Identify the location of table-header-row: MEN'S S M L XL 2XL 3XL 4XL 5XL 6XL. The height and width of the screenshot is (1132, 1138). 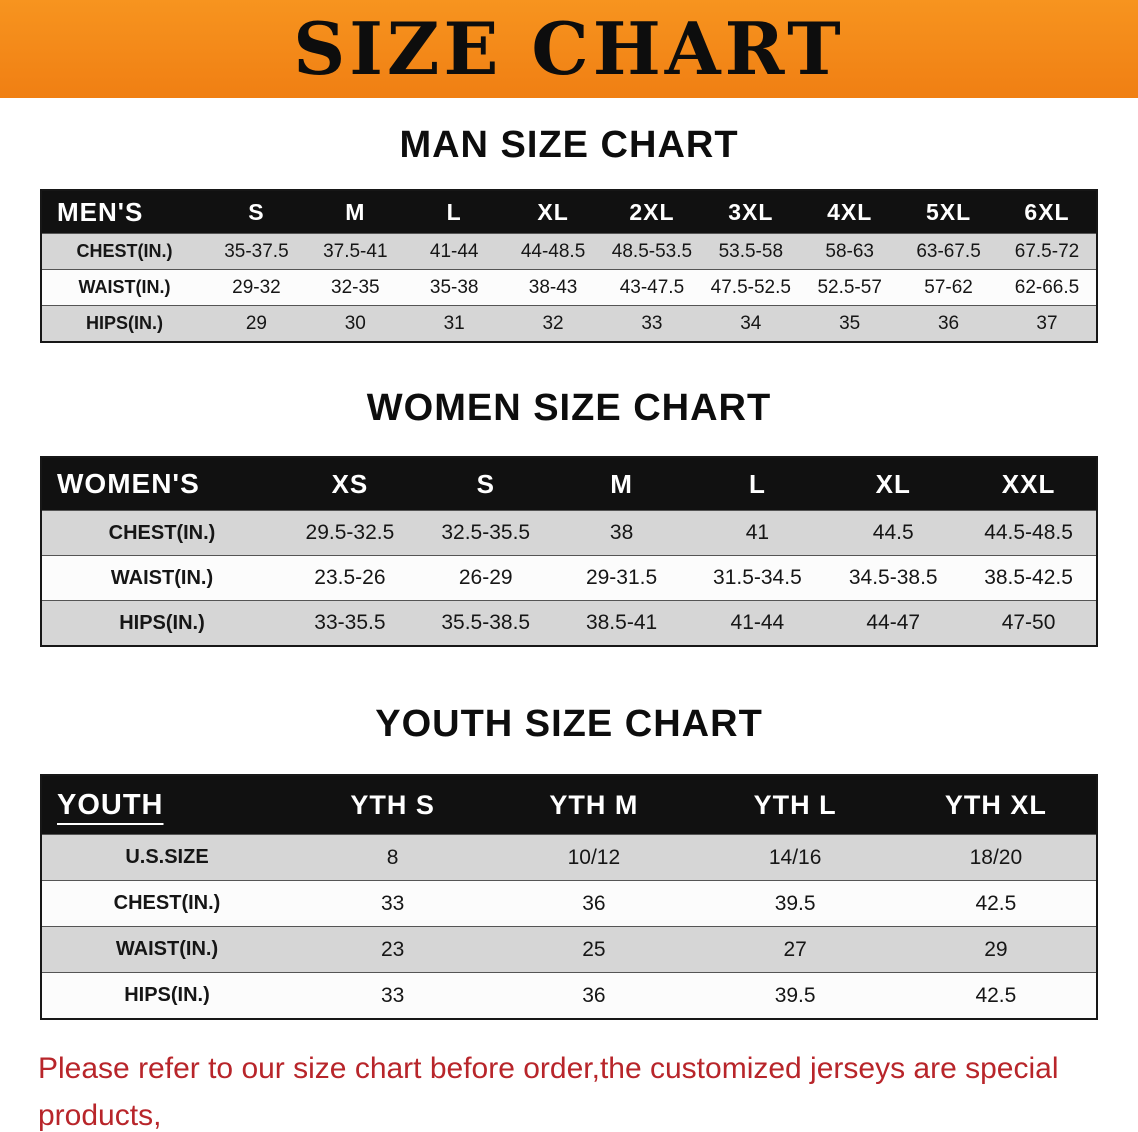
(569, 212).